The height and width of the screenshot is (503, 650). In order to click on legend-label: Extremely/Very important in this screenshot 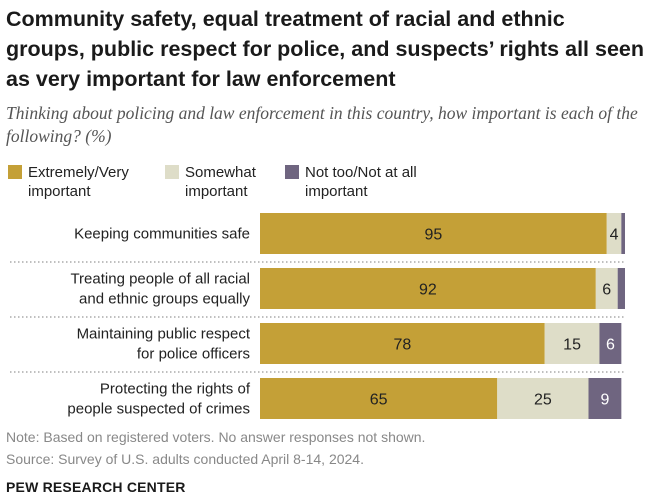, I will do `click(78, 182)`.